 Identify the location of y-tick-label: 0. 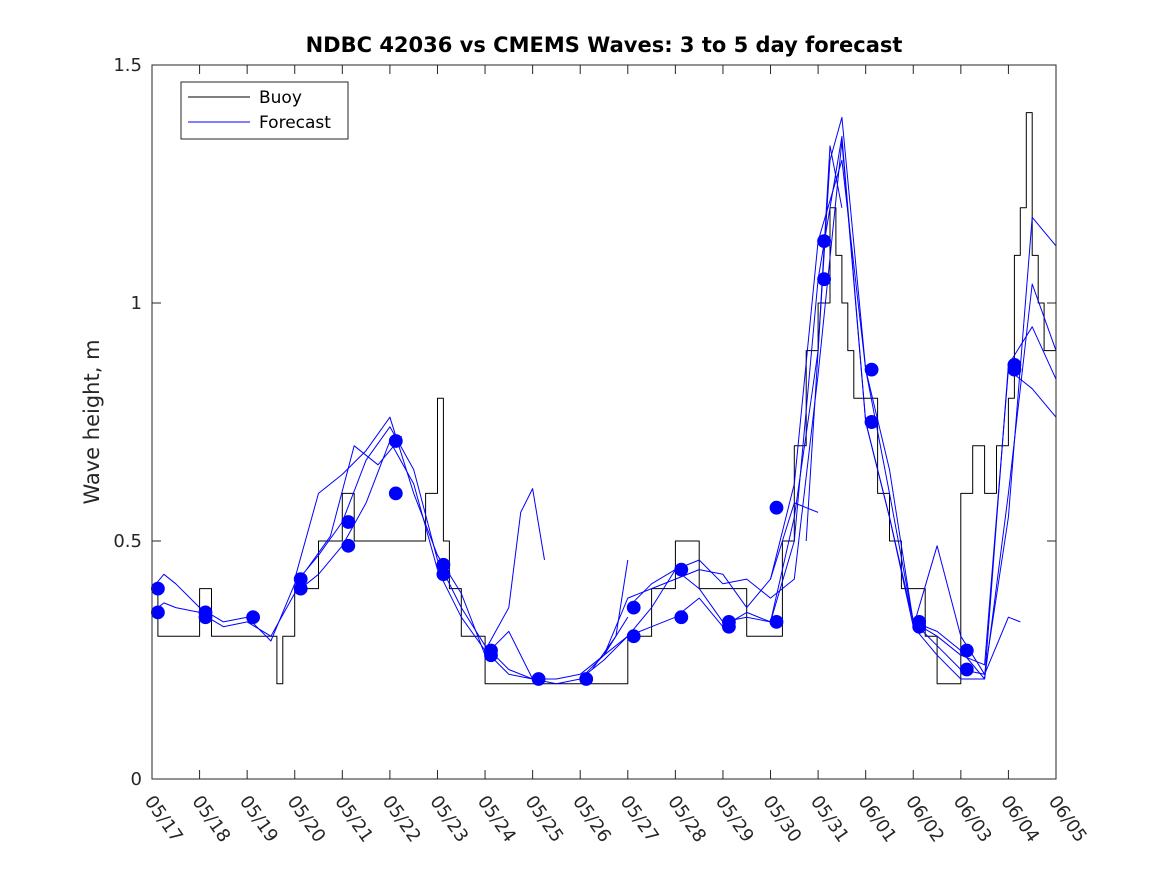
(136, 779).